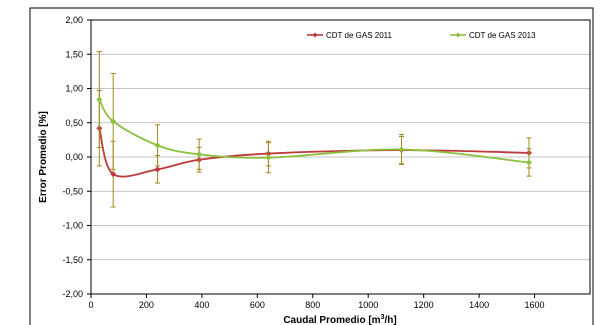 The height and width of the screenshot is (325, 612). I want to click on x-axis-title-superscript: 3, so click(383, 317).